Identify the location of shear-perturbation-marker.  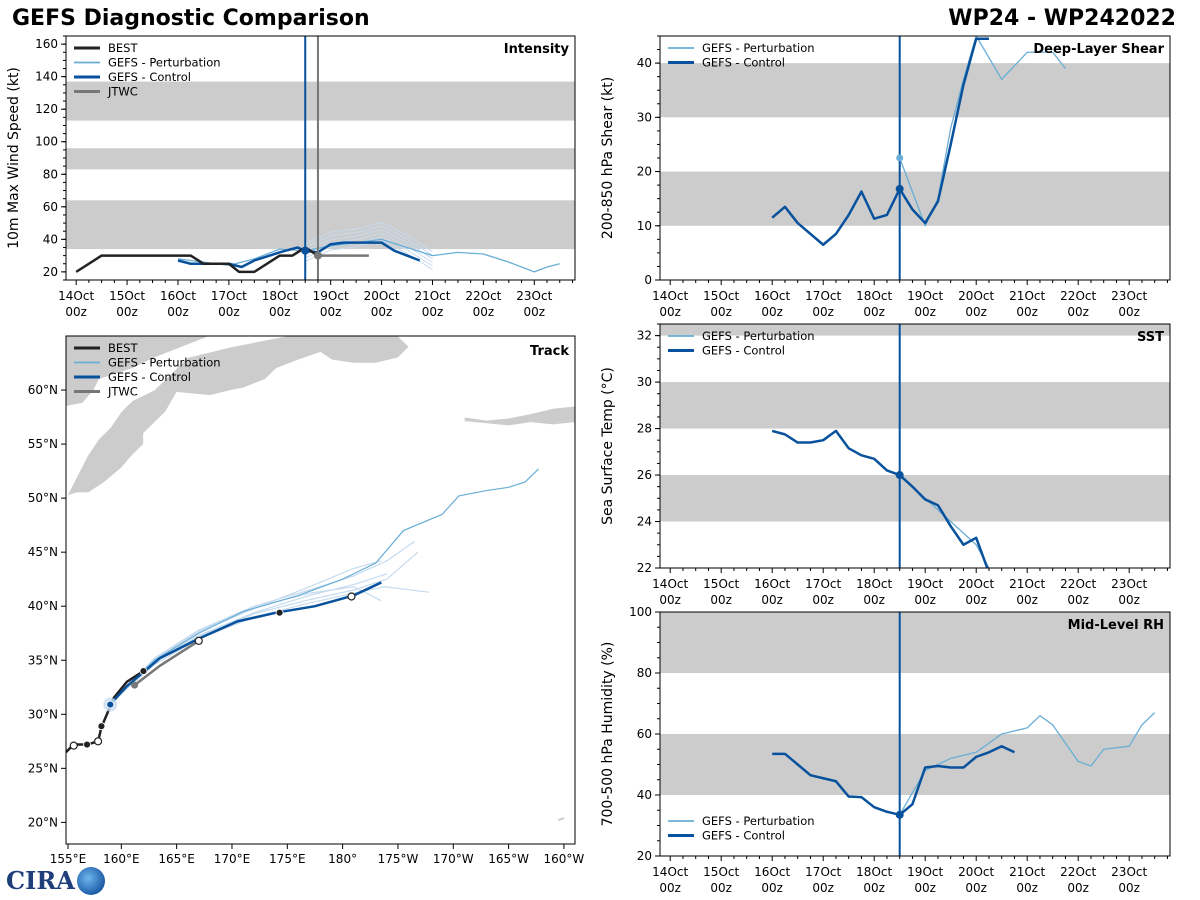
(900, 158).